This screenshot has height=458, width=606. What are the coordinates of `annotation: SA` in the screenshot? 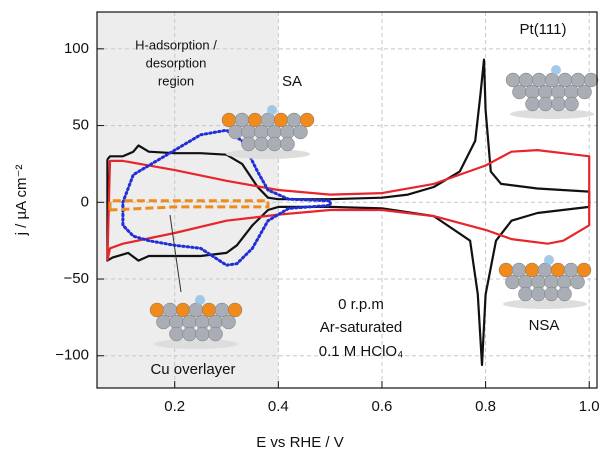 It's located at (292, 81).